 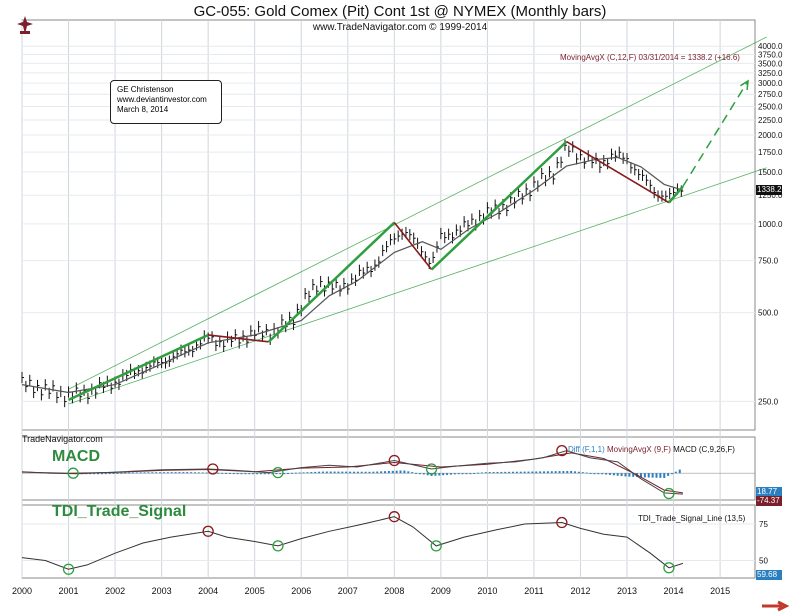 What do you see at coordinates (769, 575) in the screenshot?
I see `tdi-value-badge: 59.68` at bounding box center [769, 575].